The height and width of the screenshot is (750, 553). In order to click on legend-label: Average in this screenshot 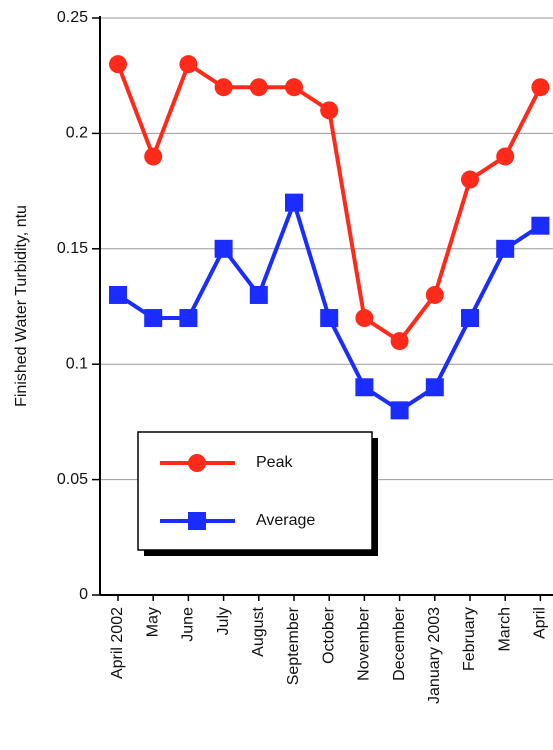, I will do `click(285, 520)`.